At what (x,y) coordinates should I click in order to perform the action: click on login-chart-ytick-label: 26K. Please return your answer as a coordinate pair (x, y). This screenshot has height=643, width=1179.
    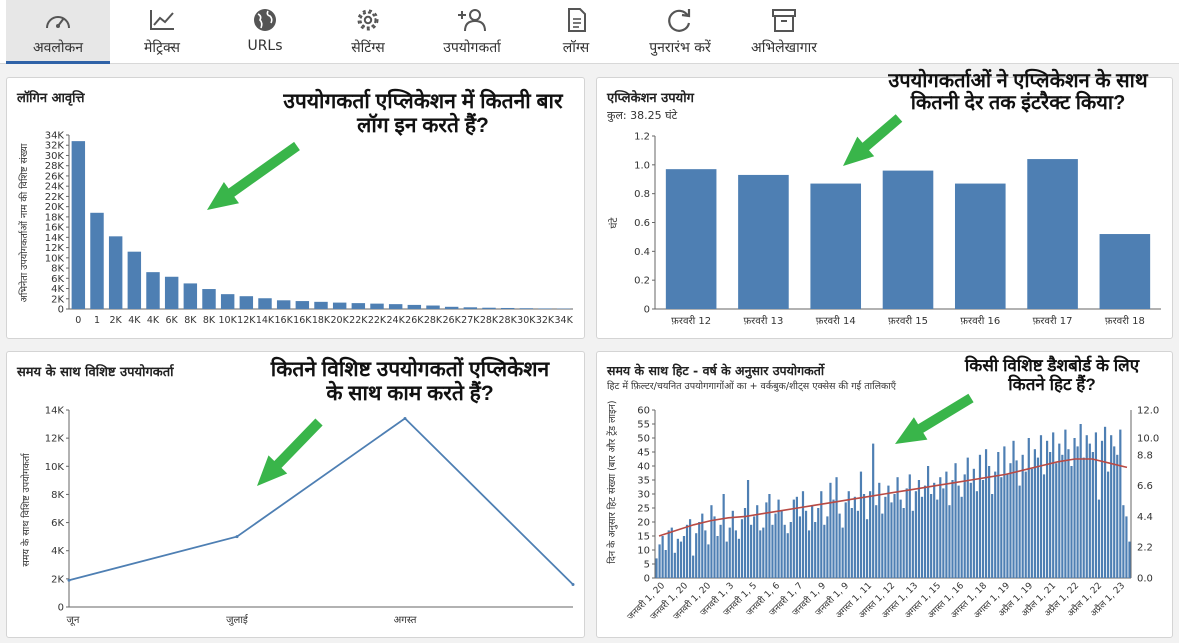
    Looking at the image, I should click on (55, 176).